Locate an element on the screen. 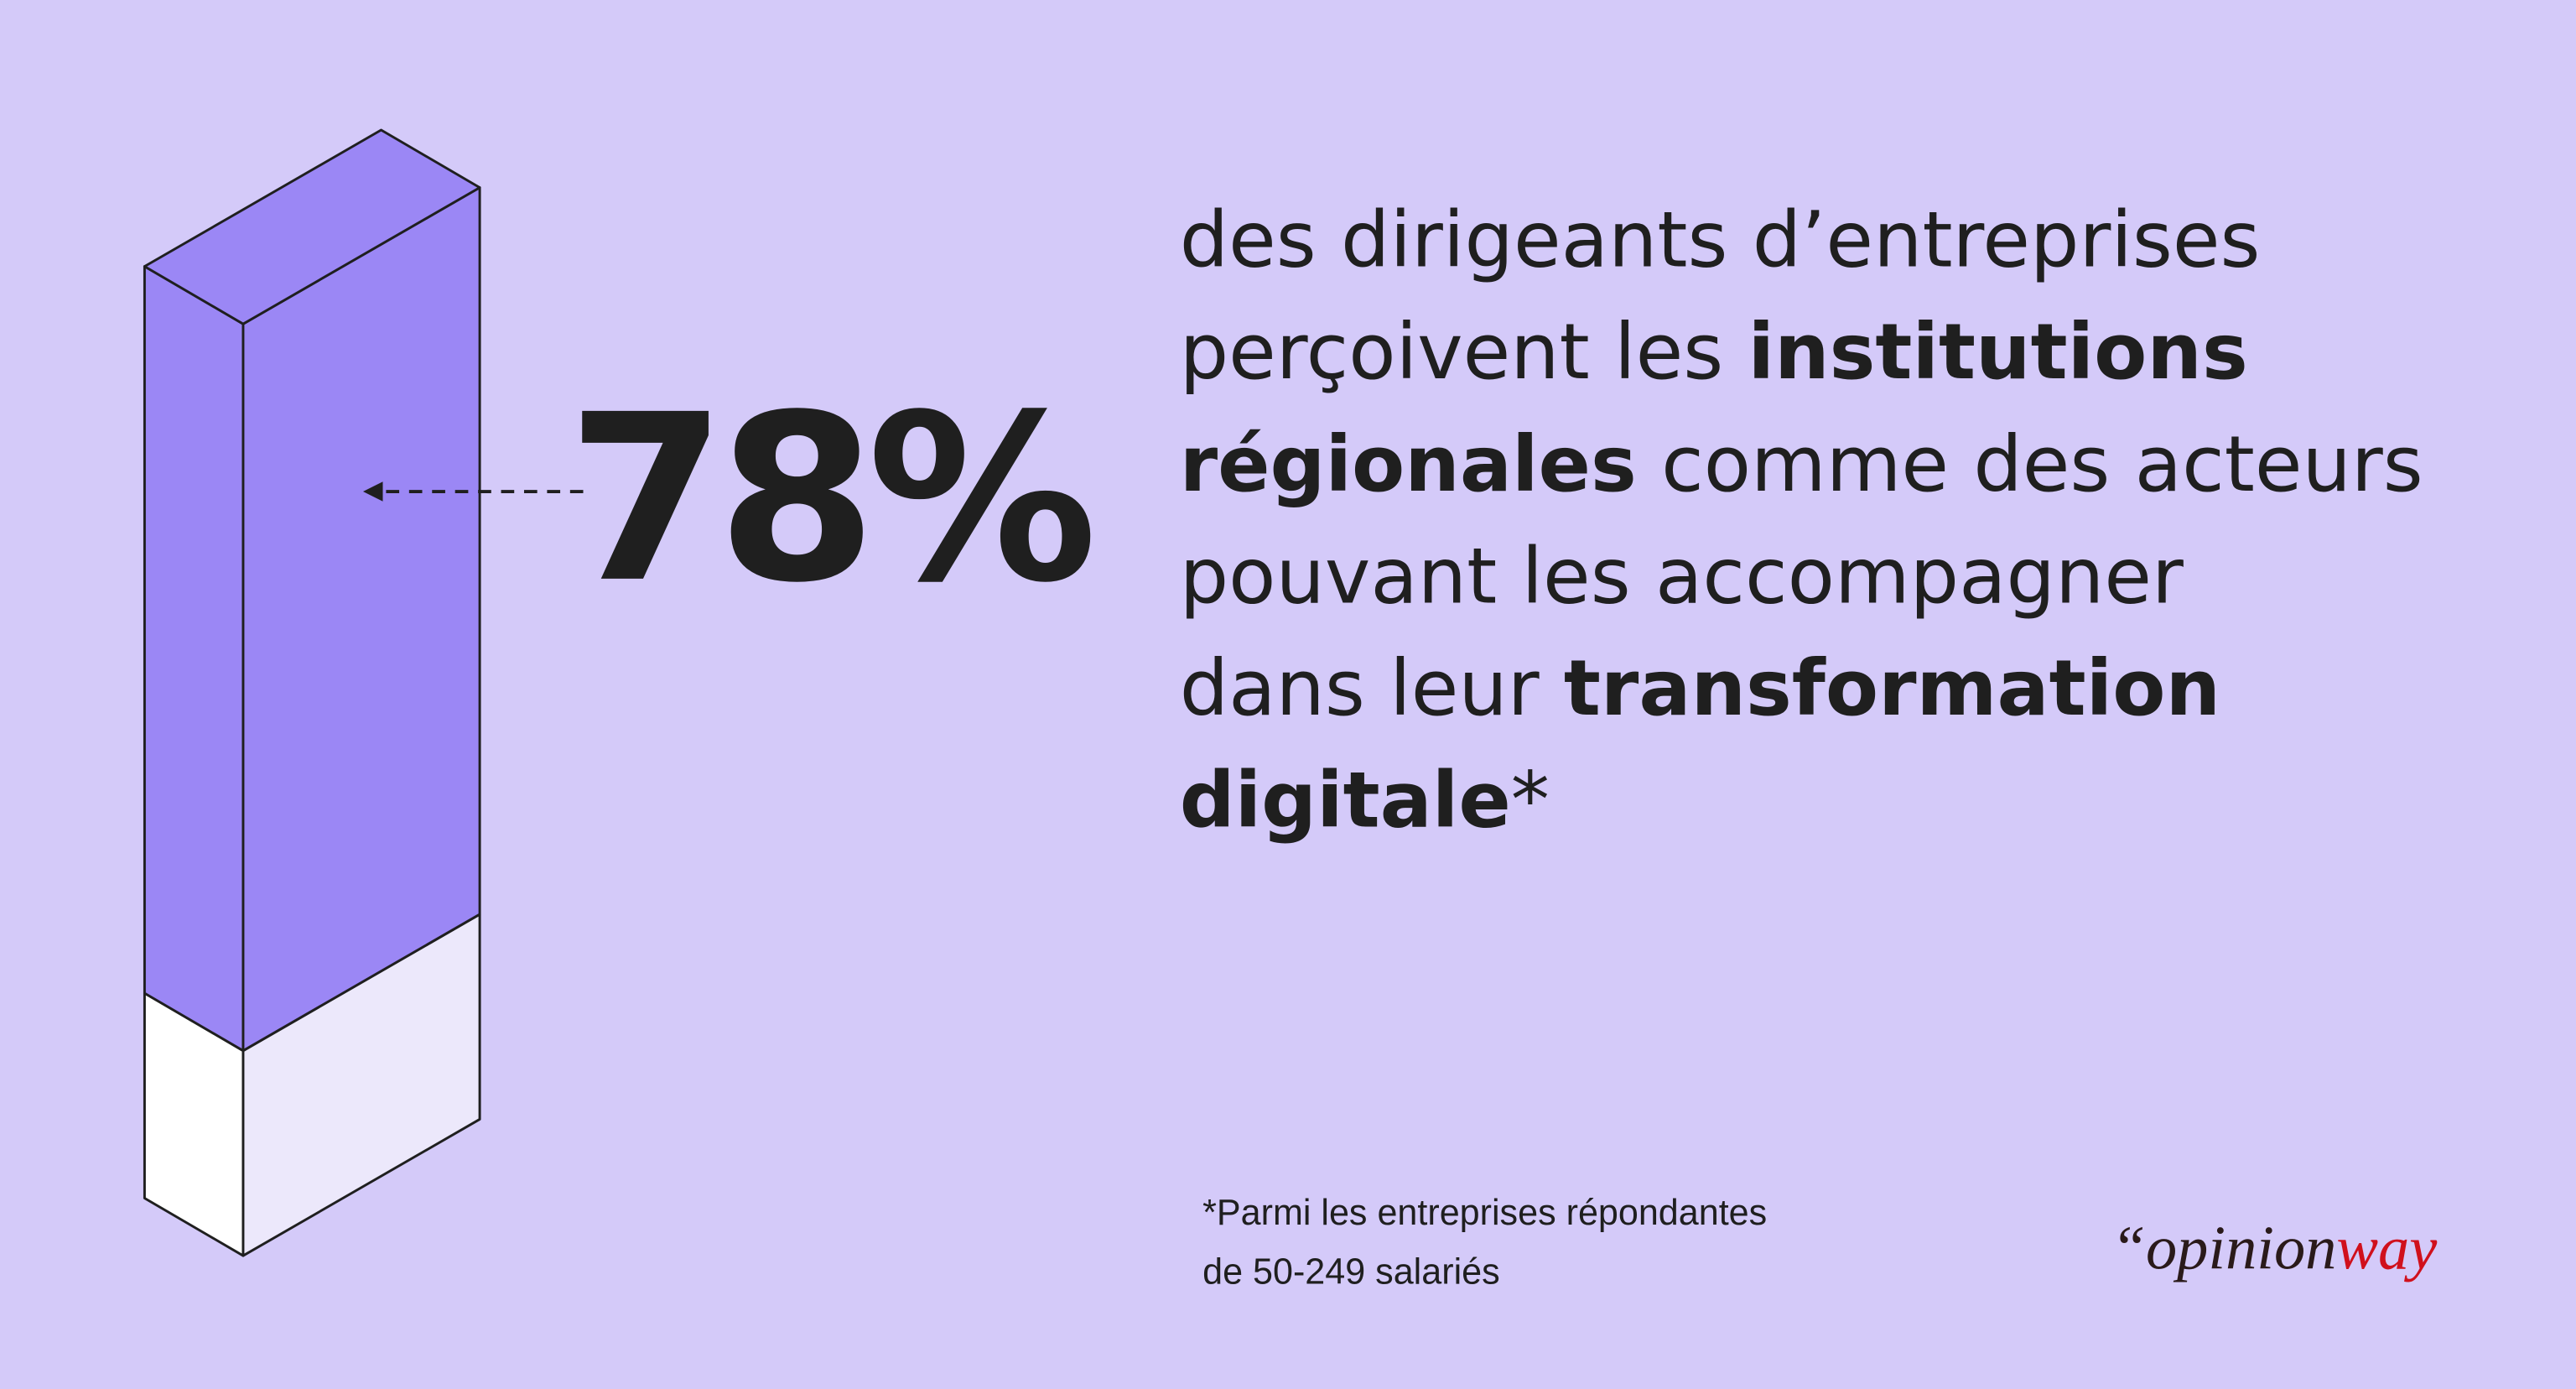 Image resolution: width=2576 pixels, height=1389 pixels. description-segment: des dirigeants d’entreprises is located at coordinates (1720, 240).